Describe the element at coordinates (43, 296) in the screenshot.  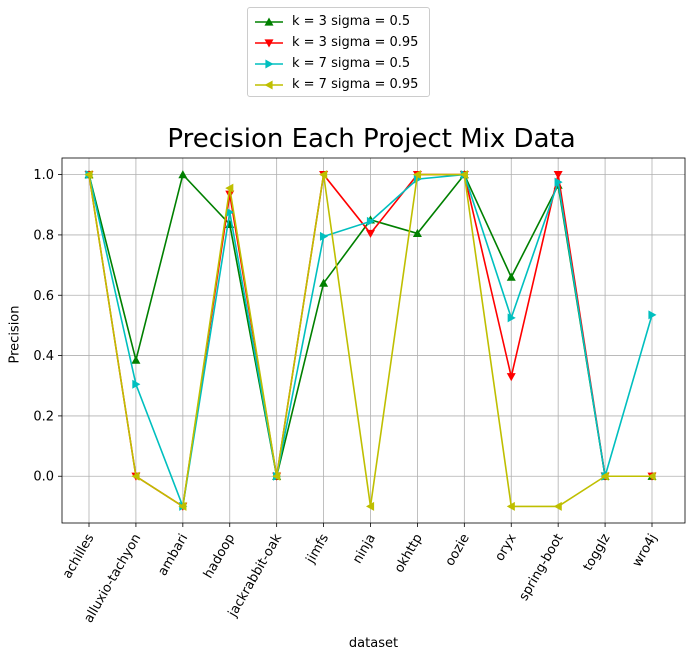
I see `y-tick-label: 0.6` at that location.